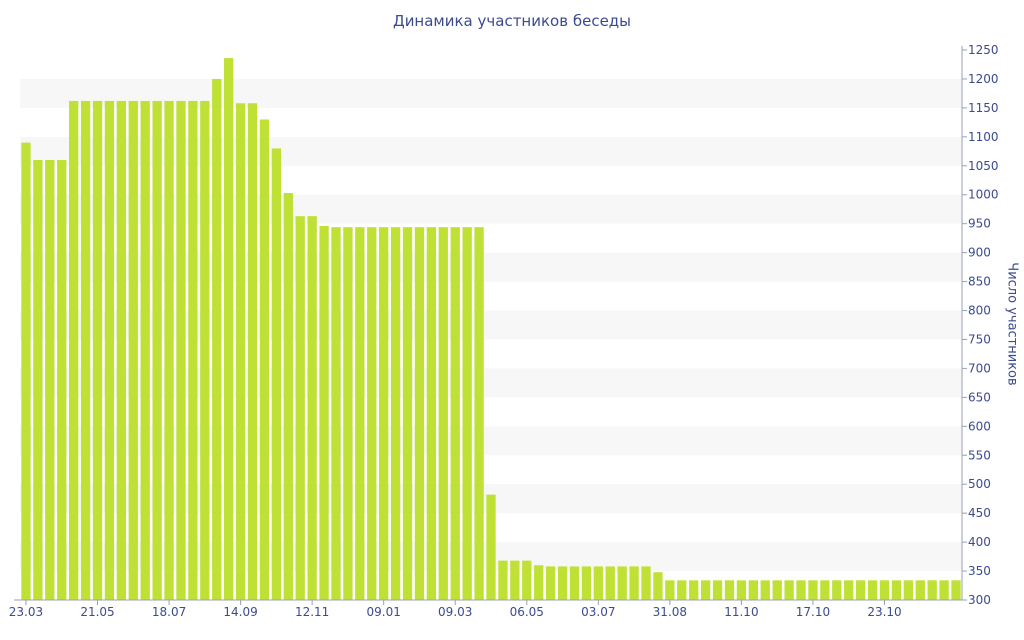  I want to click on y-tick-label: 1100, so click(983, 137).